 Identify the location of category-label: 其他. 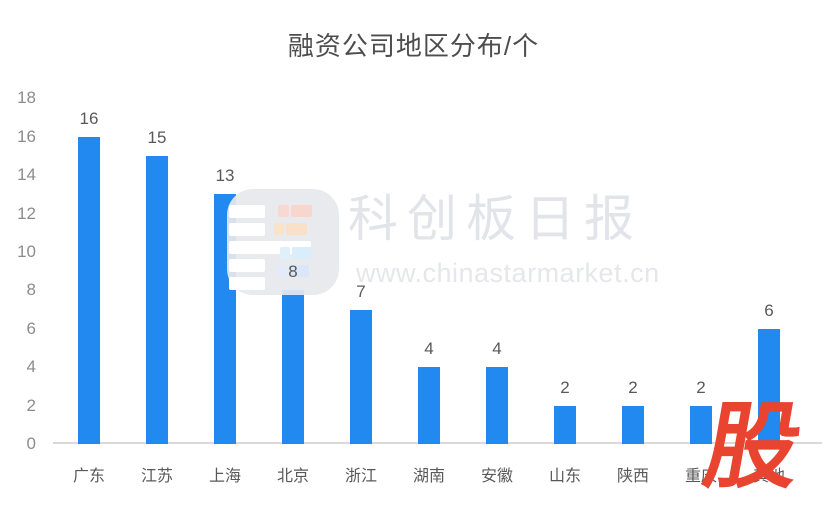
(768, 476).